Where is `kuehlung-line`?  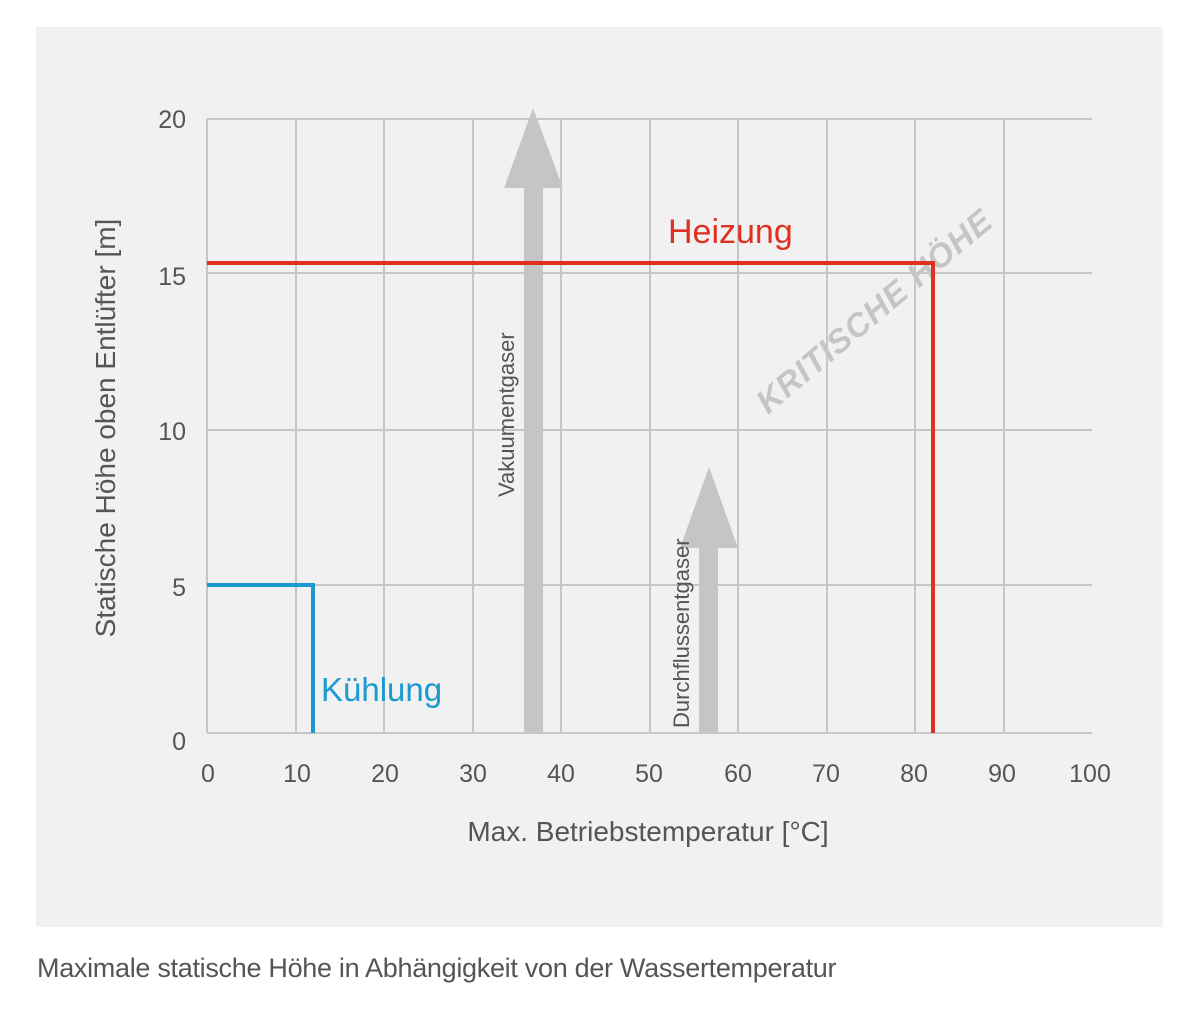 kuehlung-line is located at coordinates (261, 658).